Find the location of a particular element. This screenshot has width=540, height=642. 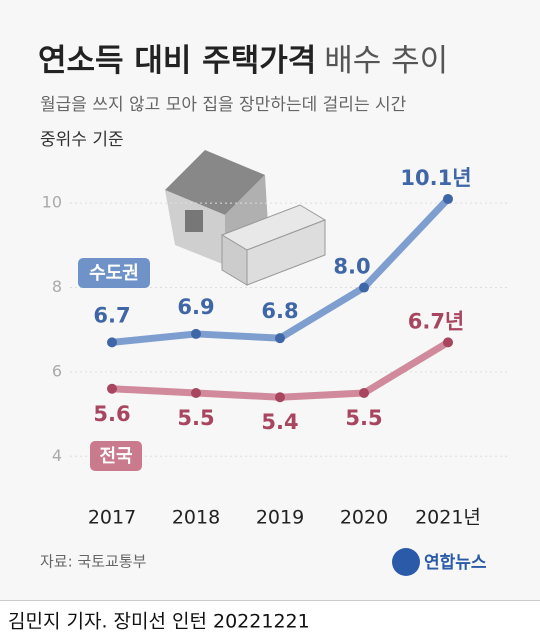

legend-label: 수도권 is located at coordinates (114, 273).